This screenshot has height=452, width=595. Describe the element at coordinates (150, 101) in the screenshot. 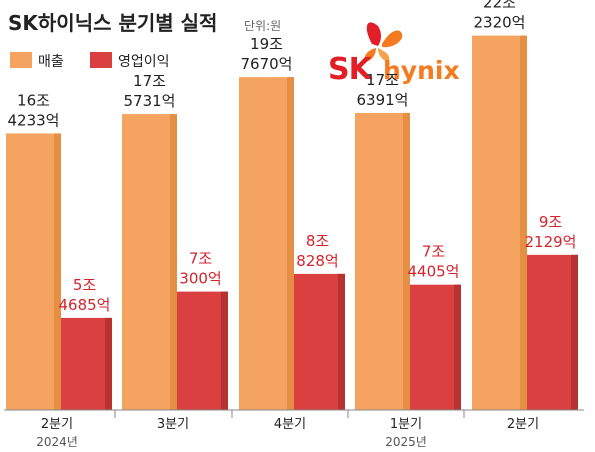

I see `revenue-data-label: 5731억` at that location.